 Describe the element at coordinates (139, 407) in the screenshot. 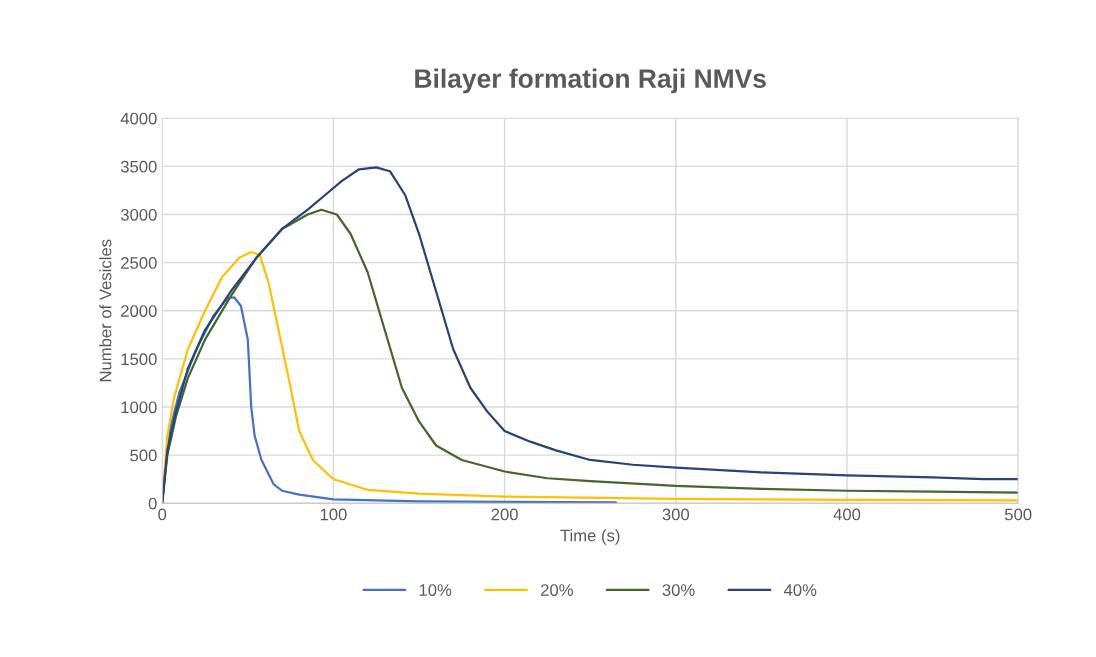

I see `y-tick-label: 1000` at that location.